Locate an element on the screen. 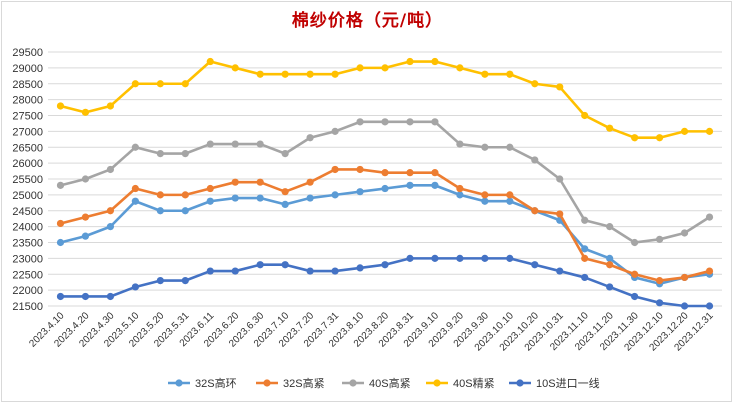 Image resolution: width=735 pixels, height=405 pixels. y-tick-label: 26000 is located at coordinates (27, 164).